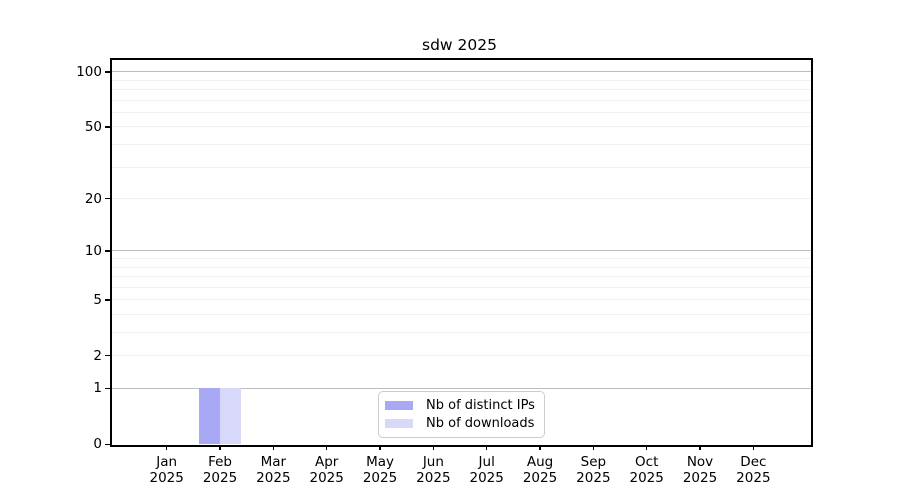 The height and width of the screenshot is (500, 900). Describe the element at coordinates (93, 126) in the screenshot. I see `y-tick-label: 50` at that location.